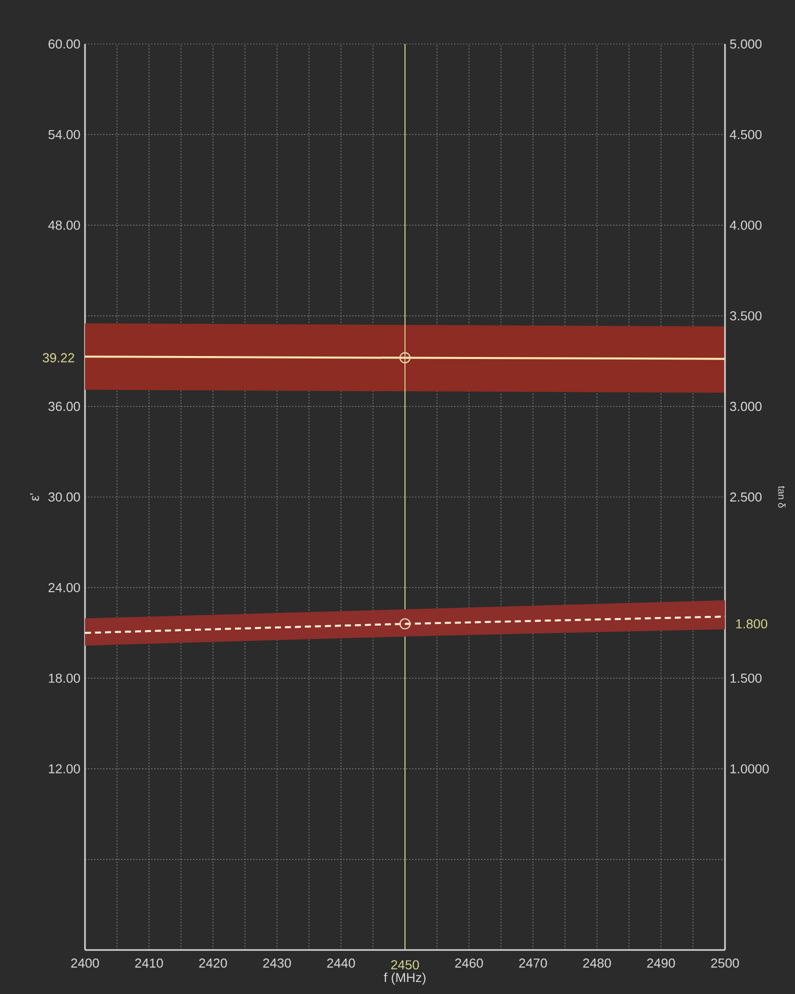 The width and height of the screenshot is (795, 994). I want to click on x-tick-label: 2430, so click(277, 963).